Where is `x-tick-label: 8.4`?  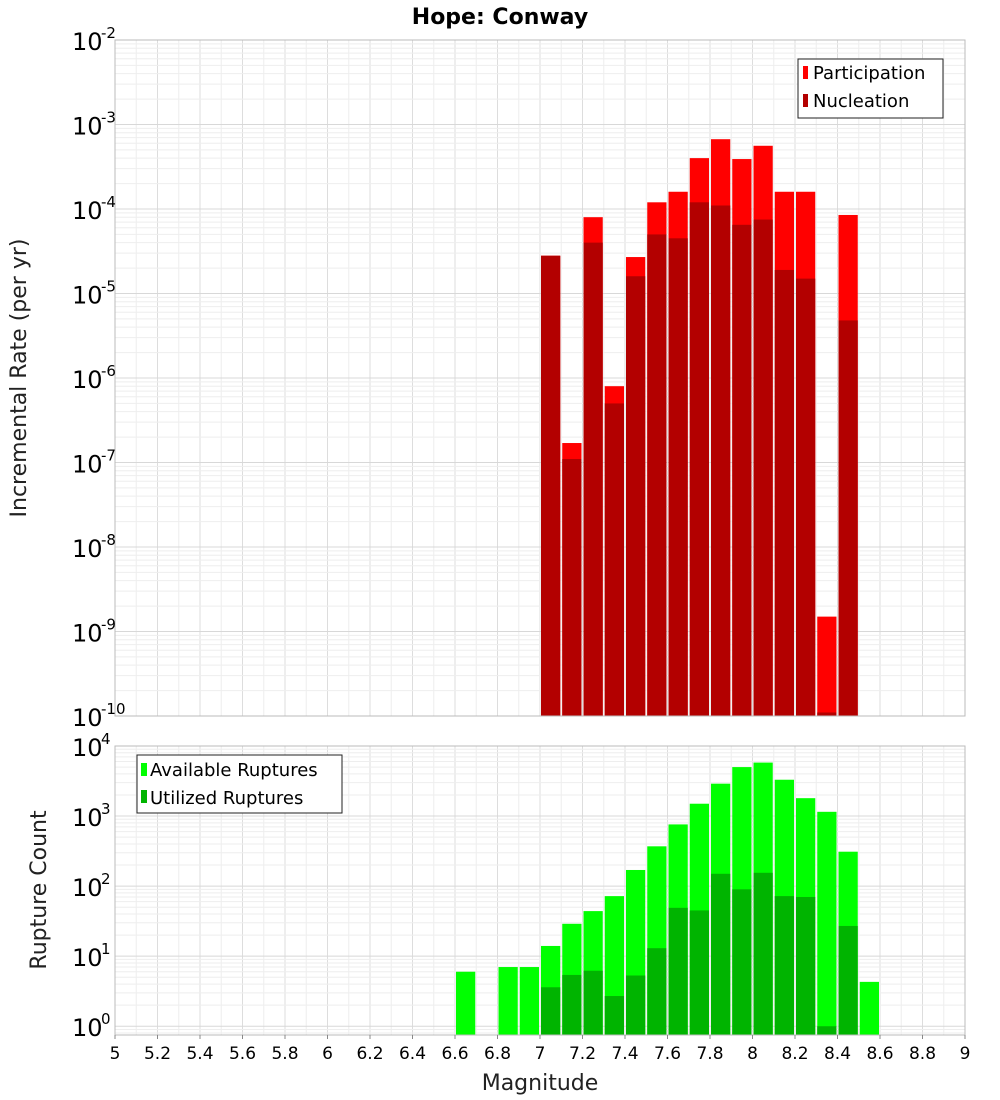 x-tick-label: 8.4 is located at coordinates (837, 1054).